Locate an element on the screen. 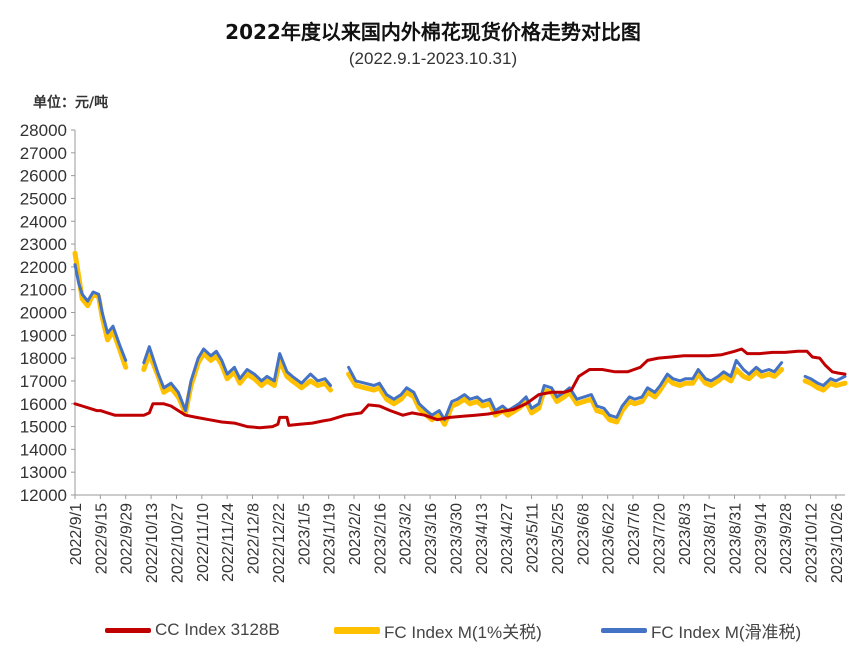 The image size is (866, 659). y-axis-unit-label: 单位：元/吨 is located at coordinates (71, 103).